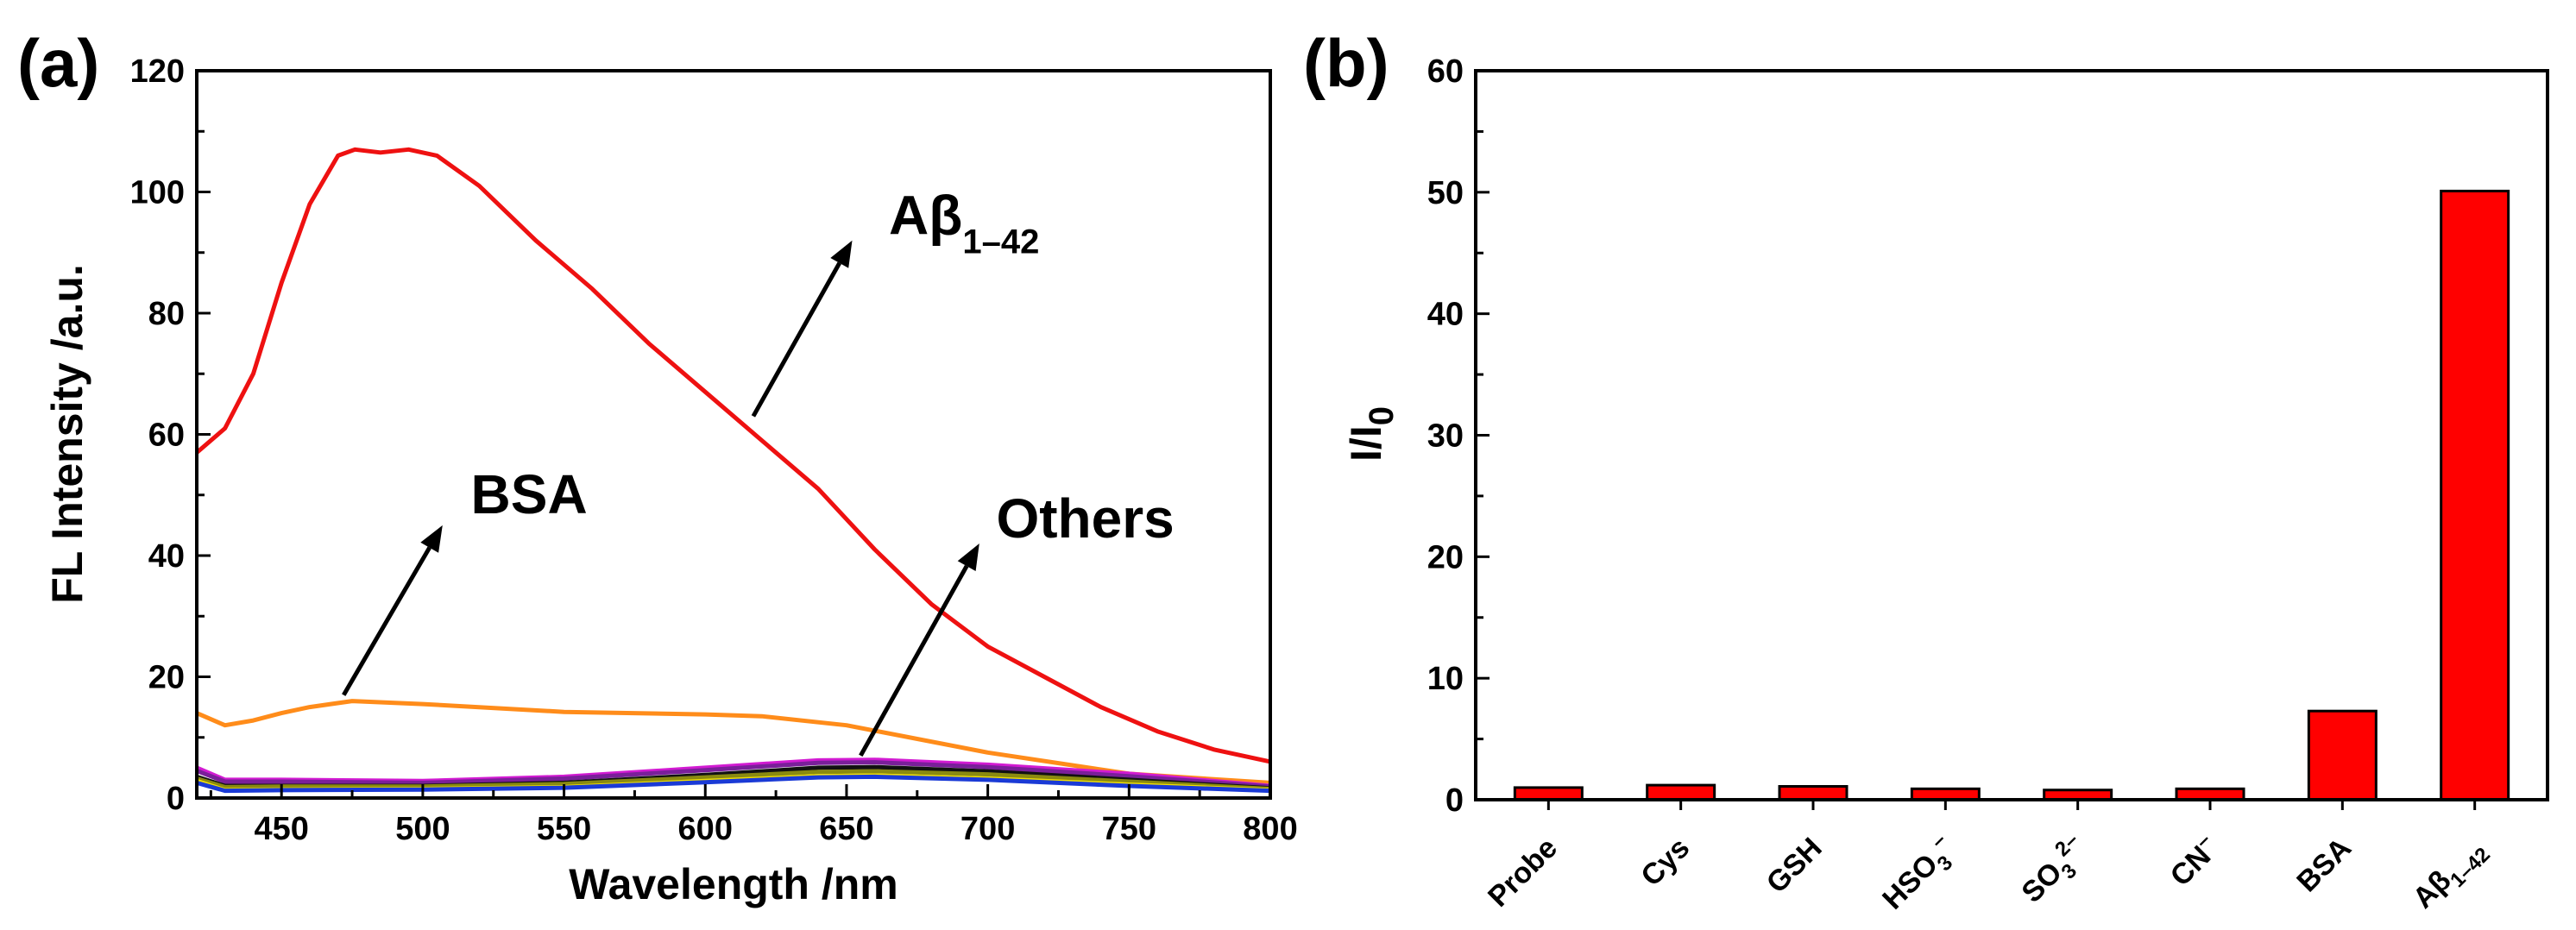  Describe the element at coordinates (1446, 71) in the screenshot. I see `chart-b-ytick-label: 60` at that location.